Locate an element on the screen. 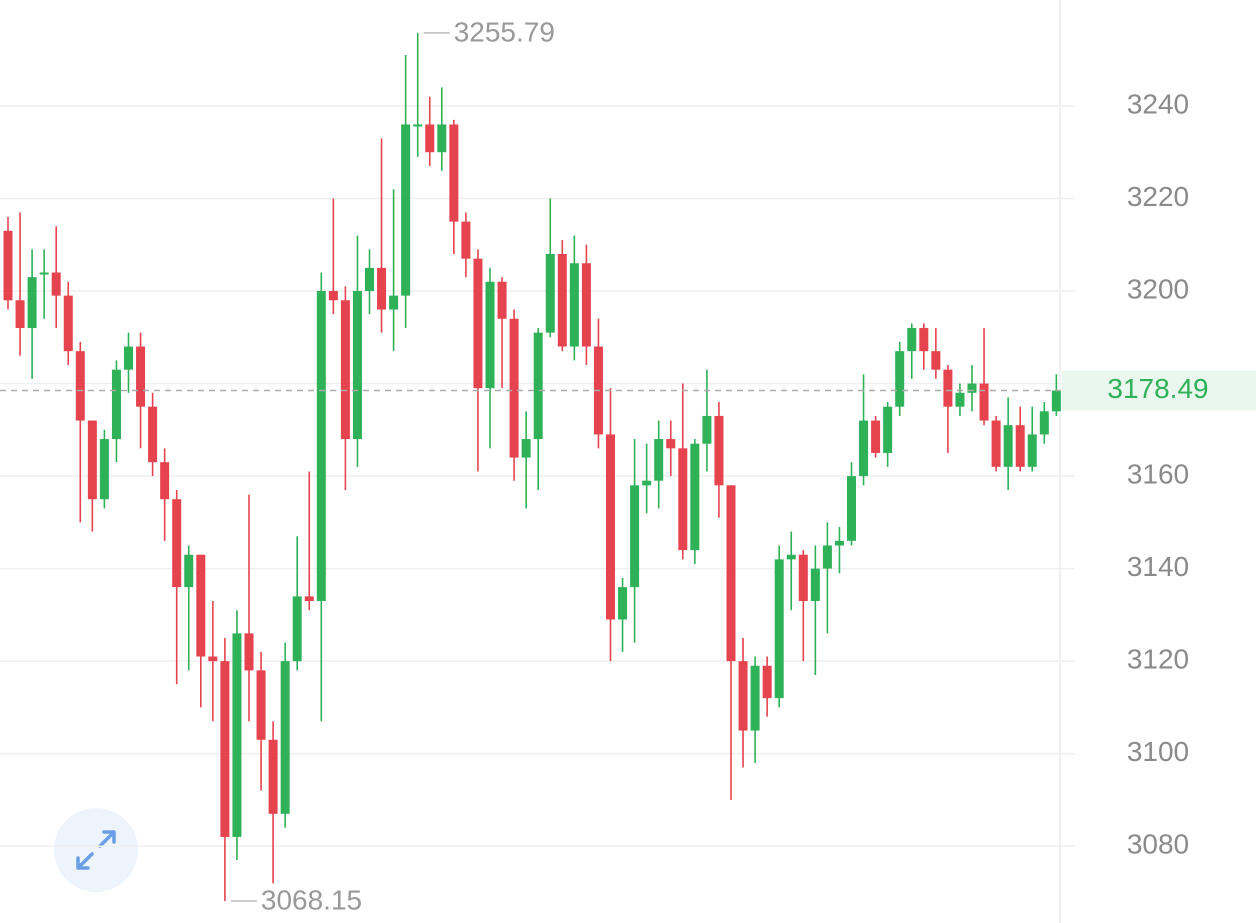 This screenshot has height=923, width=1256. annotation-label: 3068.15 is located at coordinates (311, 899).